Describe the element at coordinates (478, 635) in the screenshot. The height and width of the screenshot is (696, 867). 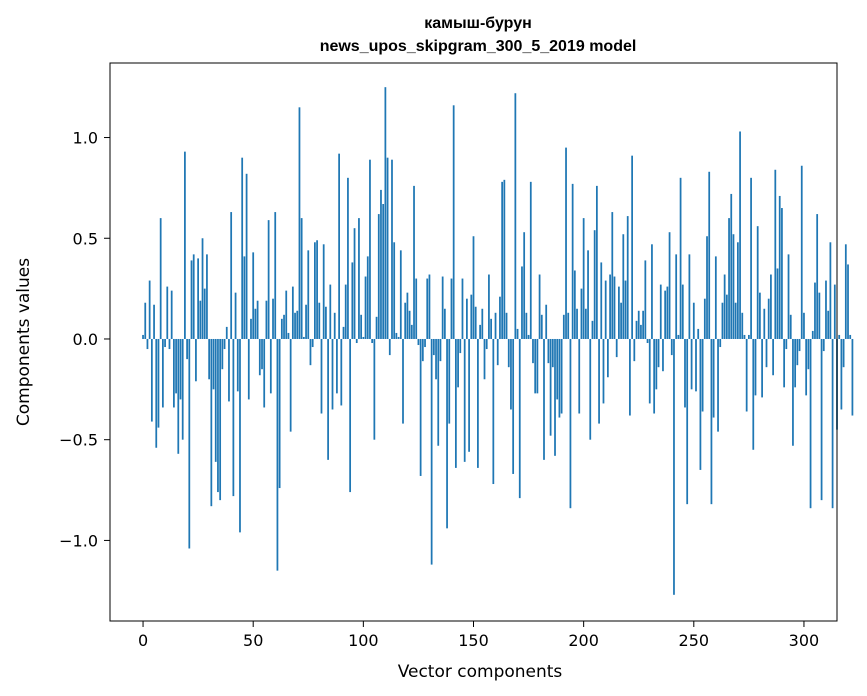
I see `x-axis-ticks: 0 50 100 150 200 250 300` at that location.